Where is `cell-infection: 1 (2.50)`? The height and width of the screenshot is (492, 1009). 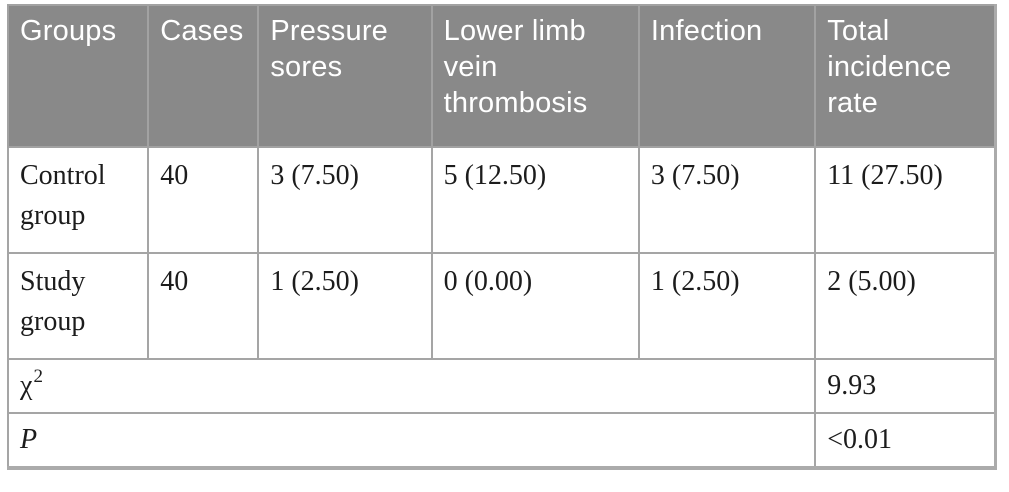
cell-infection: 1 (2.50) is located at coordinates (727, 306).